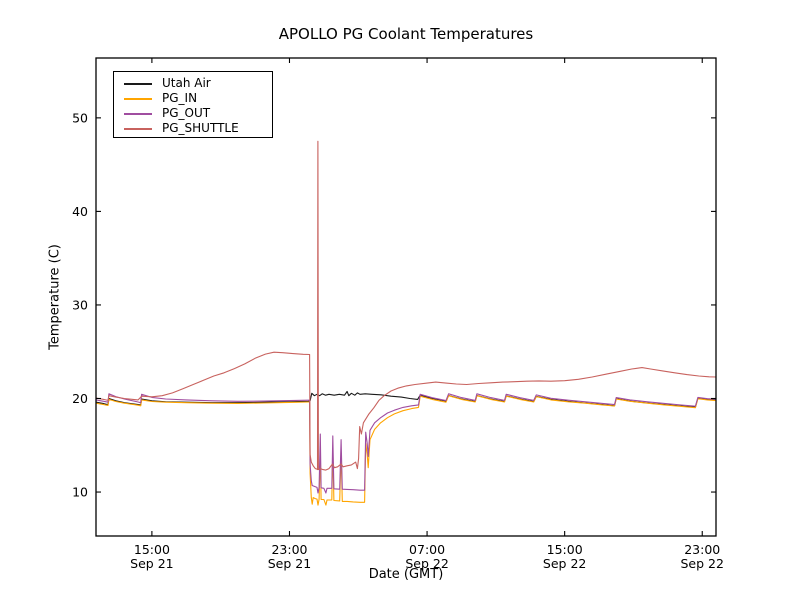 This screenshot has height=600, width=800. Describe the element at coordinates (180, 98) in the screenshot. I see `legend-label-pg-in: PG_IN` at that location.